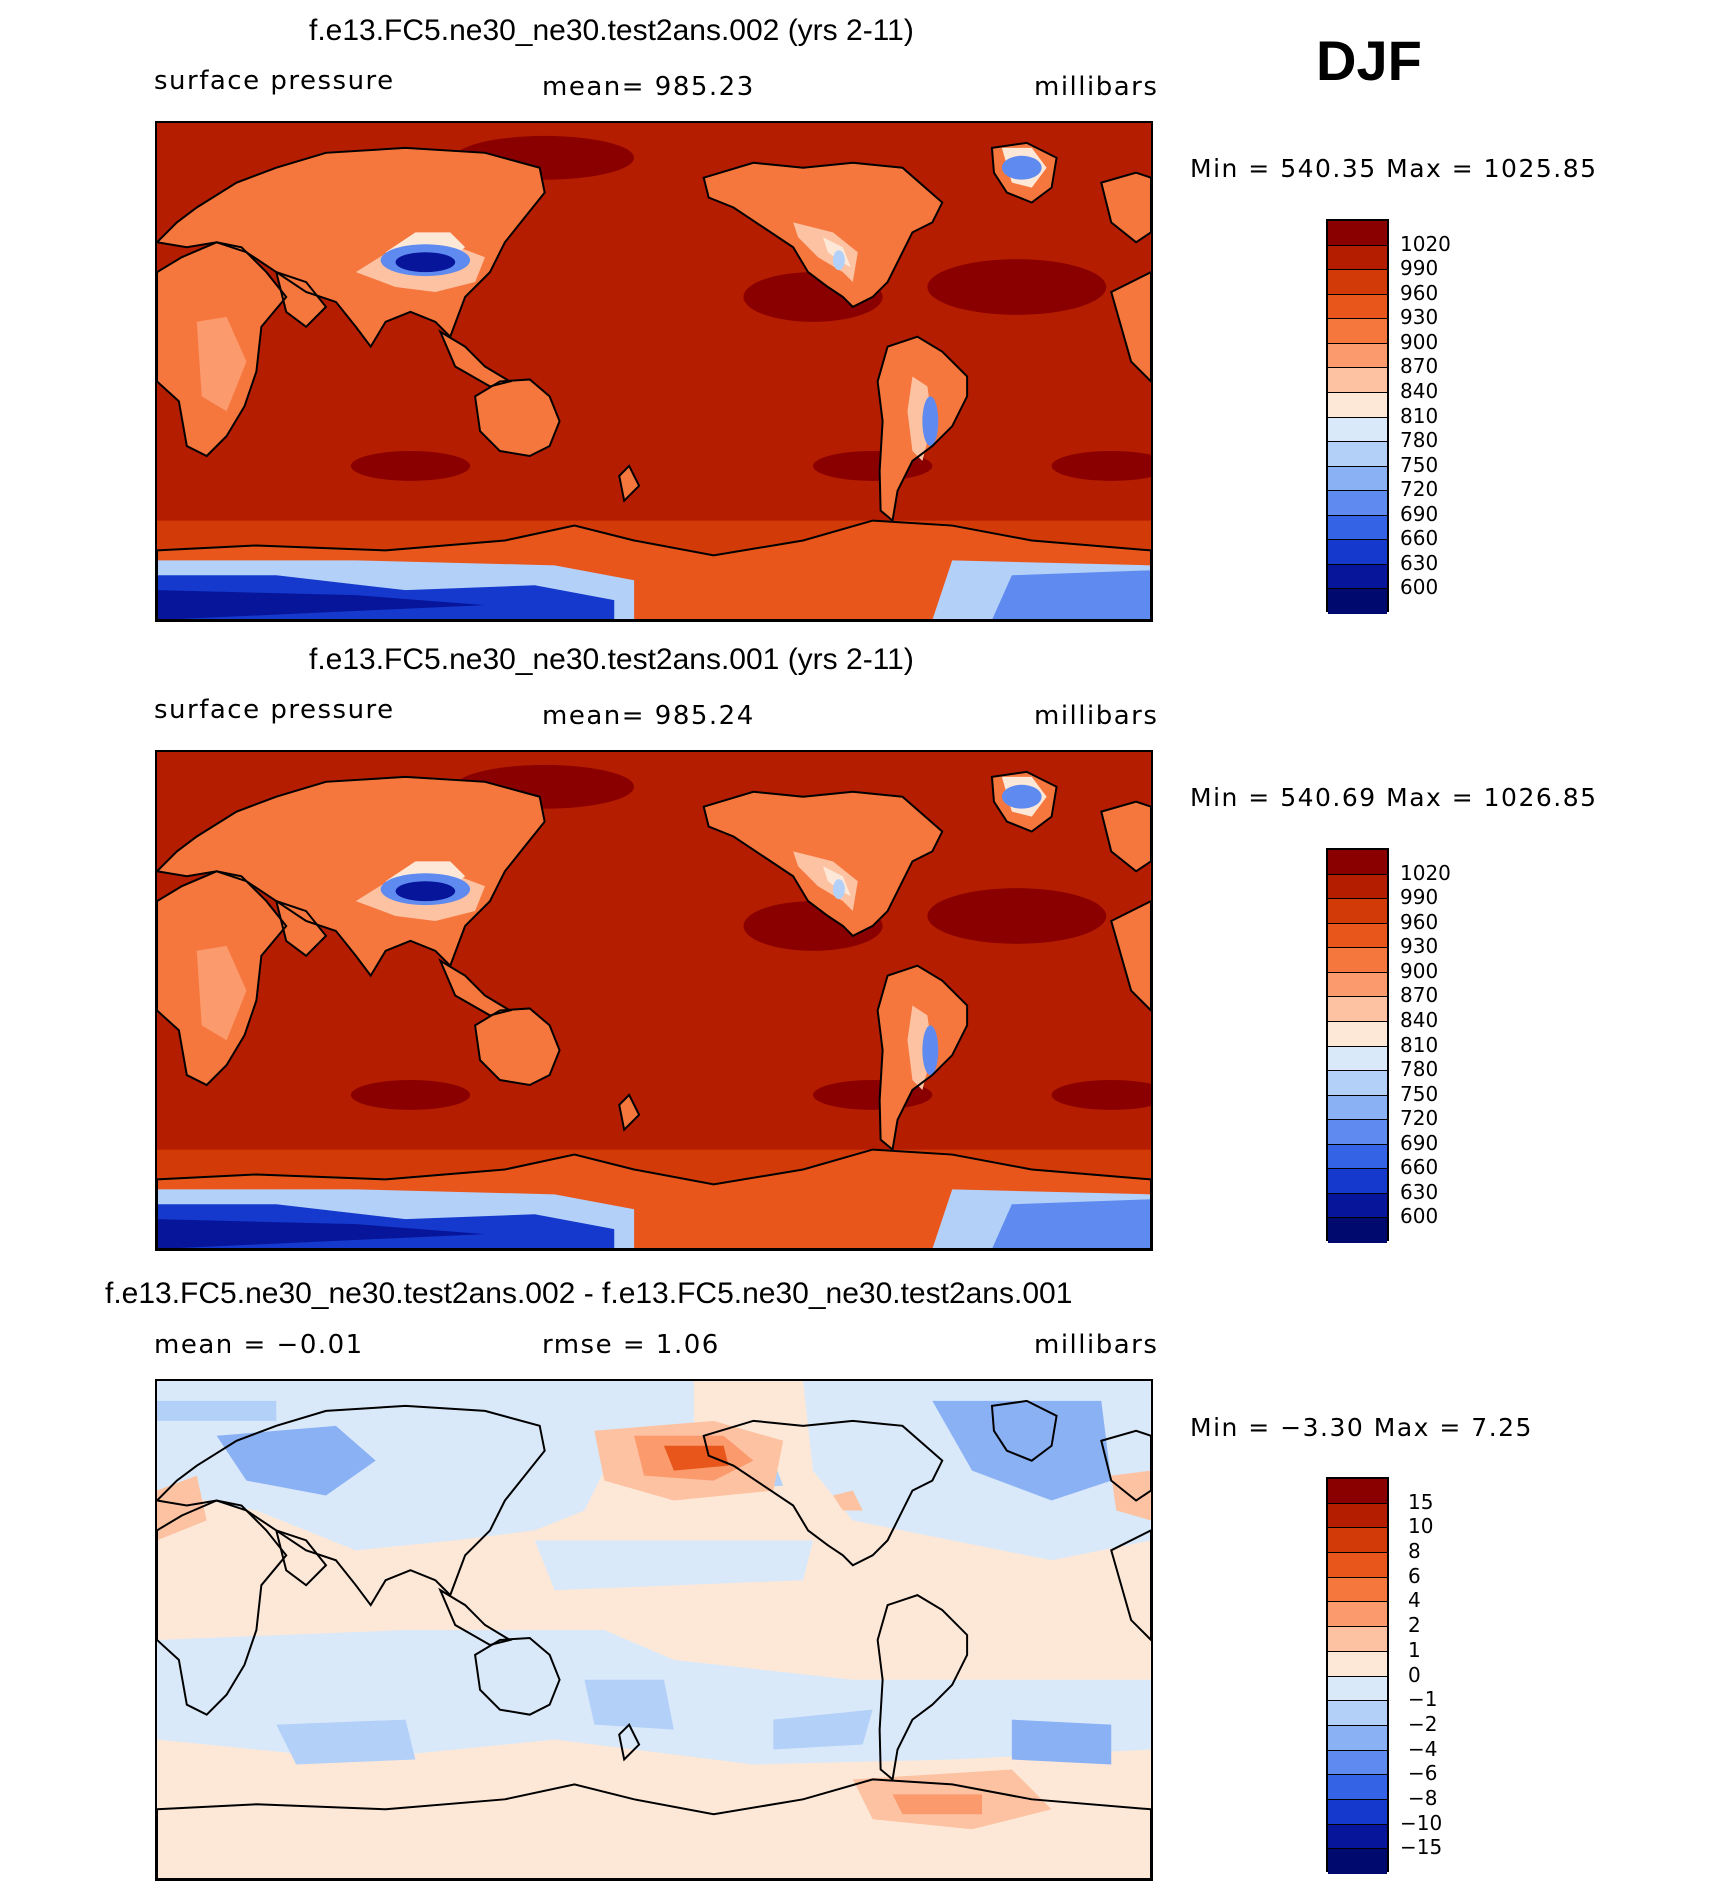 This screenshot has width=1710, height=1891. What do you see at coordinates (1419, 1069) in the screenshot?
I see `colorbar-tick-label: 780` at bounding box center [1419, 1069].